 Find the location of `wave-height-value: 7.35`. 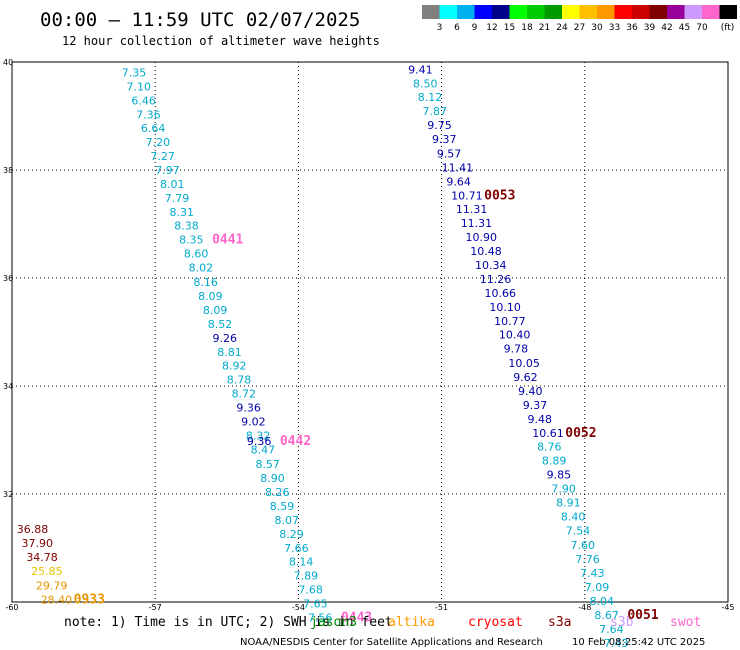

wave-height-value: 7.35 is located at coordinates (134, 72).